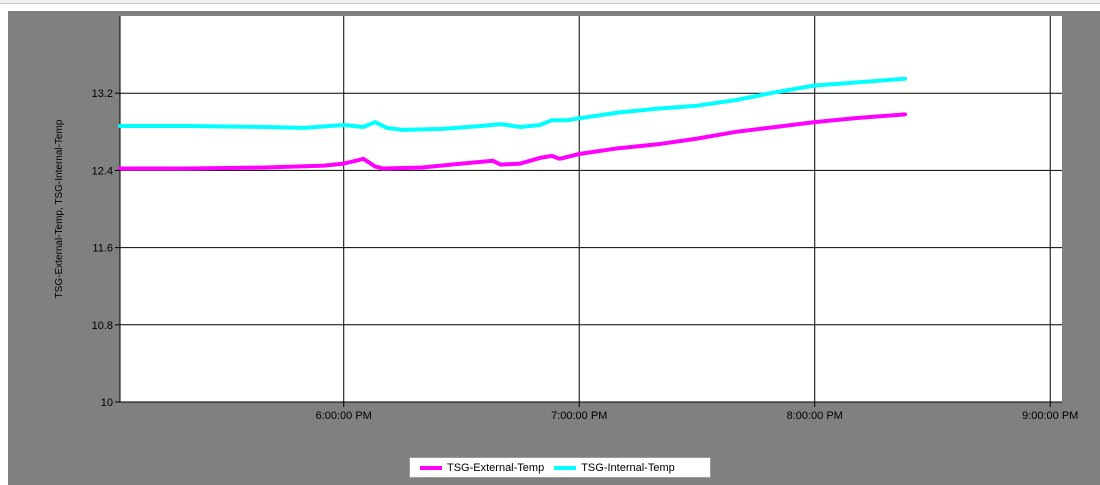 The width and height of the screenshot is (1100, 485). I want to click on legend-item-internal: TSG-Internal-Temp, so click(614, 468).